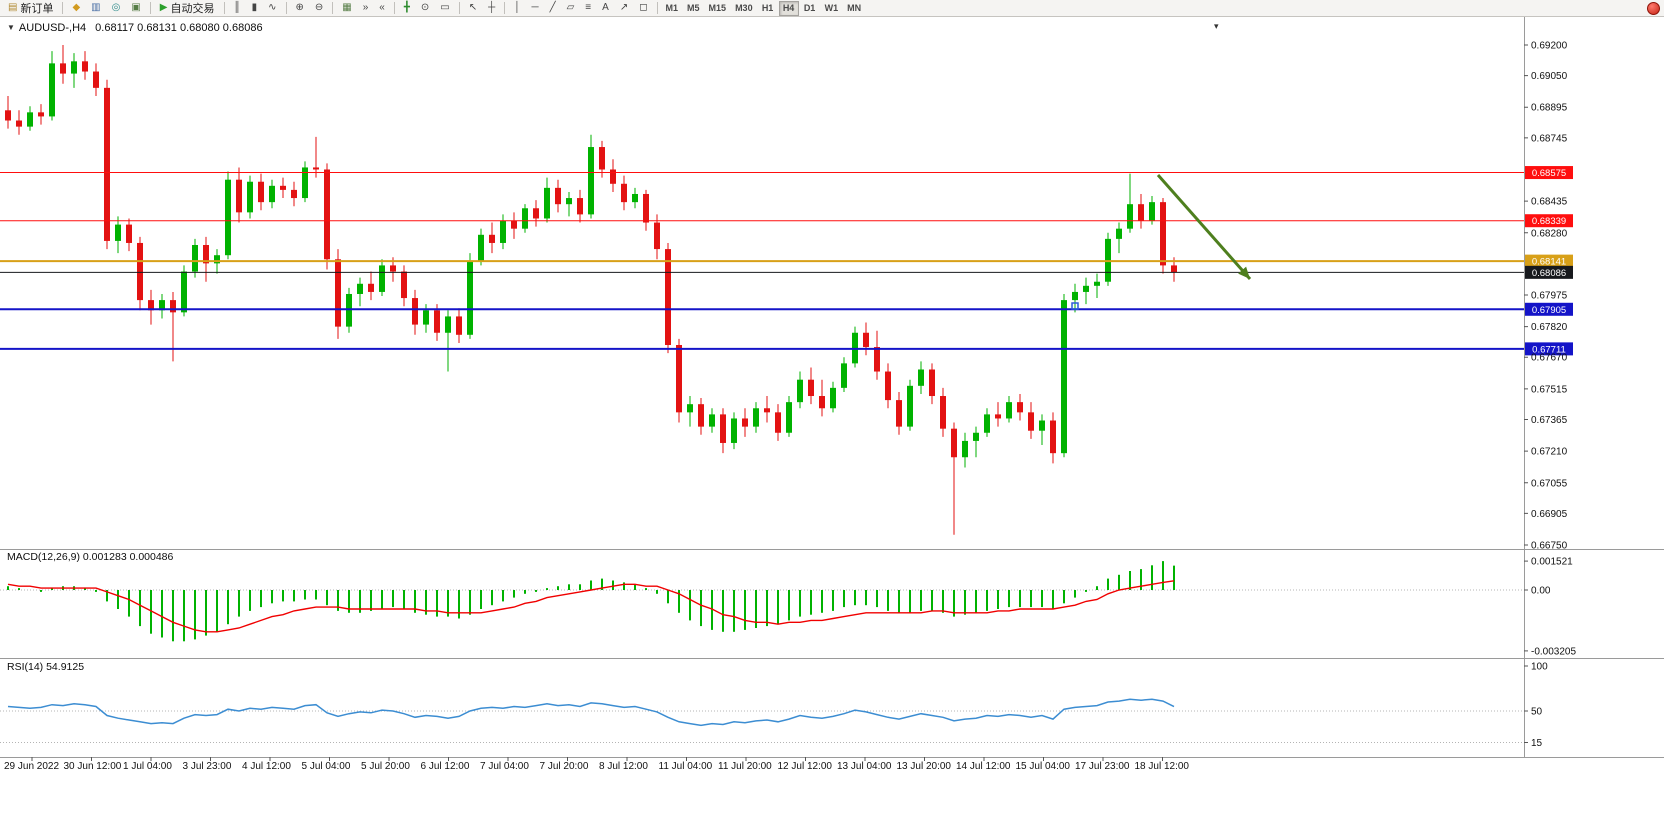 This screenshot has width=1664, height=829. What do you see at coordinates (46, 667) in the screenshot?
I see `rsi-indicator-label: RSI(14) 54.9125` at bounding box center [46, 667].